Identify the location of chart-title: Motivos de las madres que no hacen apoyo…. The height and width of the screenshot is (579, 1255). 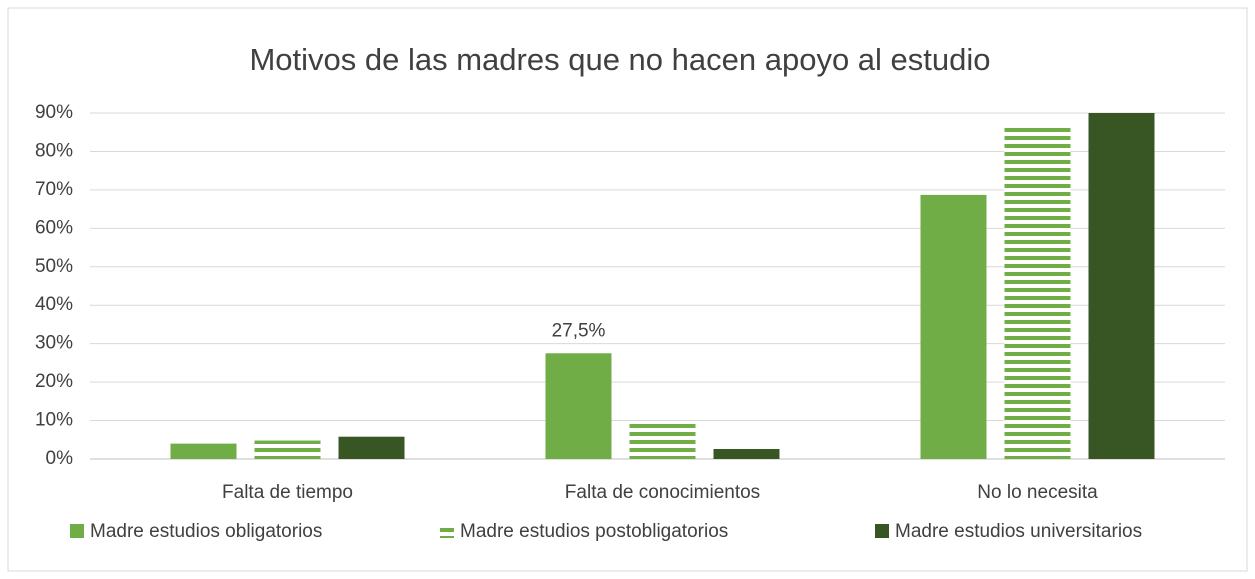
(619, 59).